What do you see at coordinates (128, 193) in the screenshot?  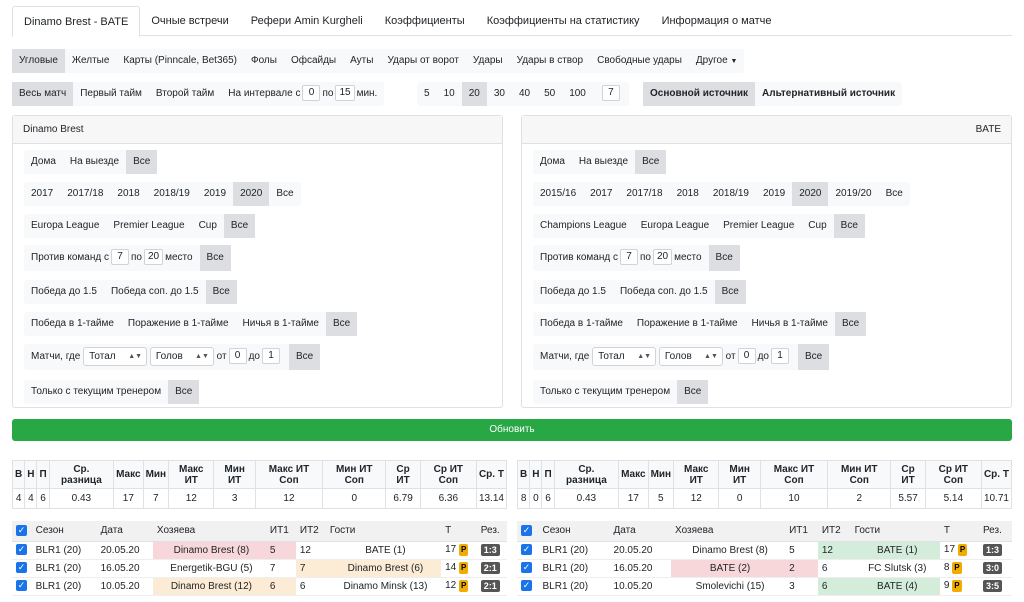 I see `home-season-2018: 2018` at bounding box center [128, 193].